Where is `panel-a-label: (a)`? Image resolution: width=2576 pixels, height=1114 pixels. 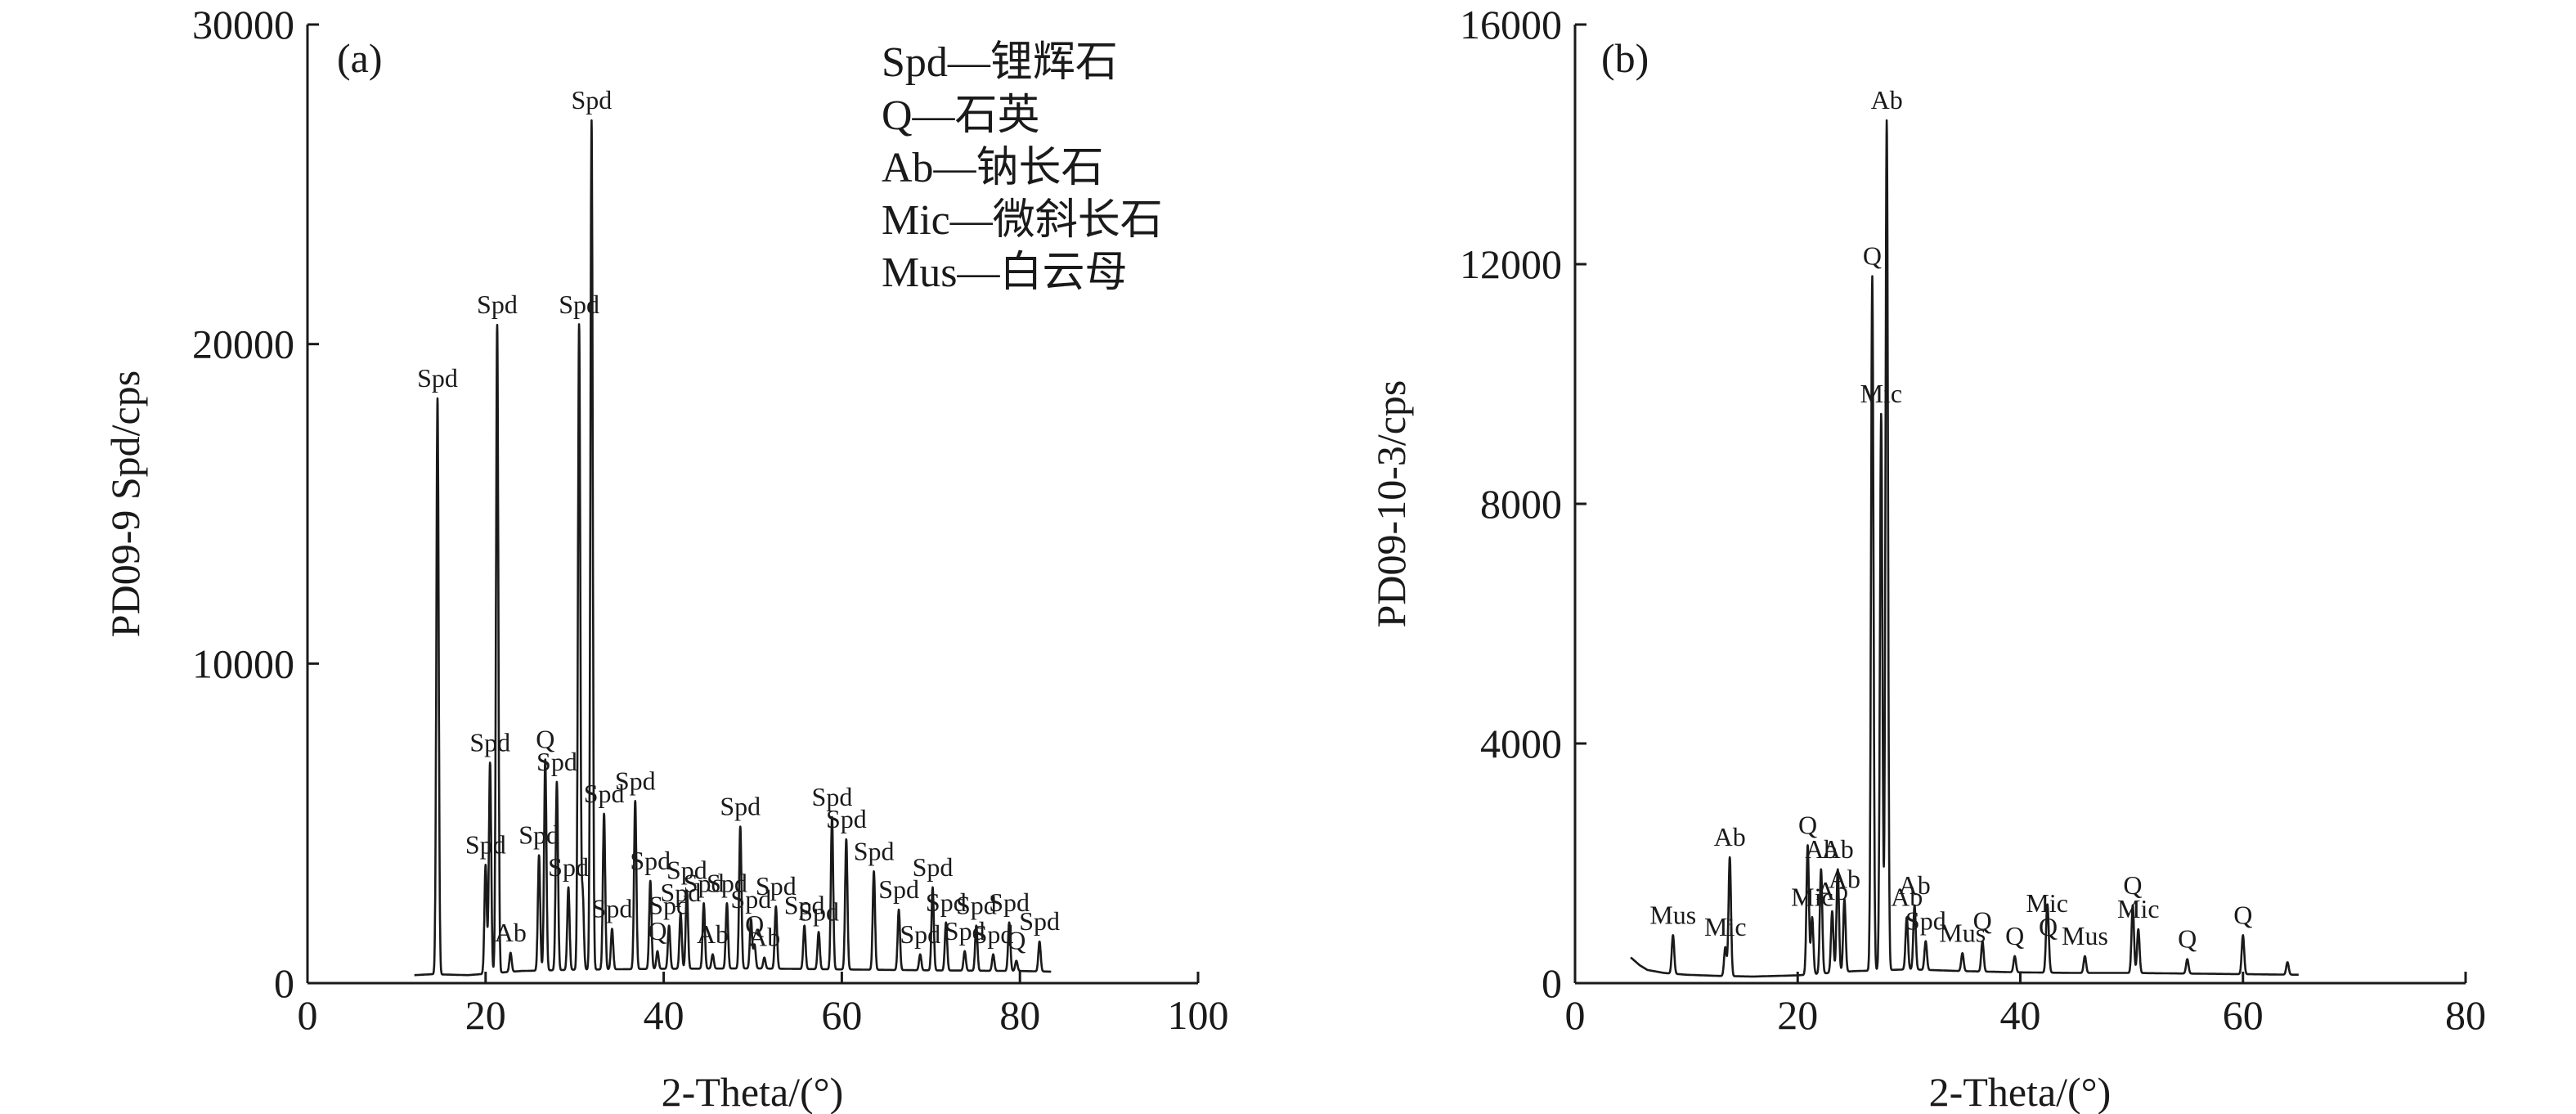
panel-a-label: (a) is located at coordinates (360, 58).